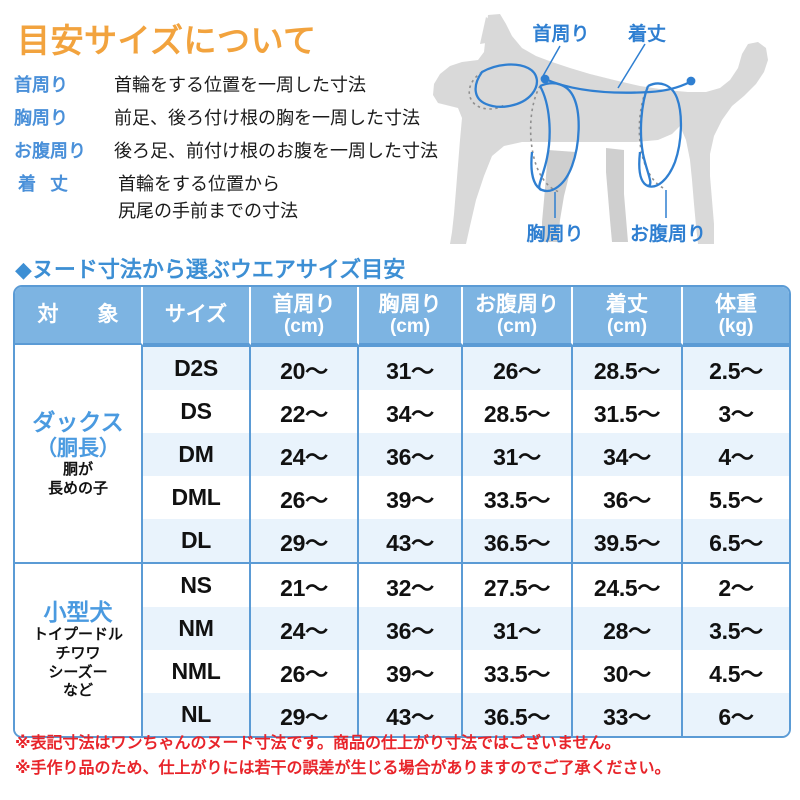  Describe the element at coordinates (517, 327) in the screenshot. I see `col-header-belly-unit: (cm)` at that location.